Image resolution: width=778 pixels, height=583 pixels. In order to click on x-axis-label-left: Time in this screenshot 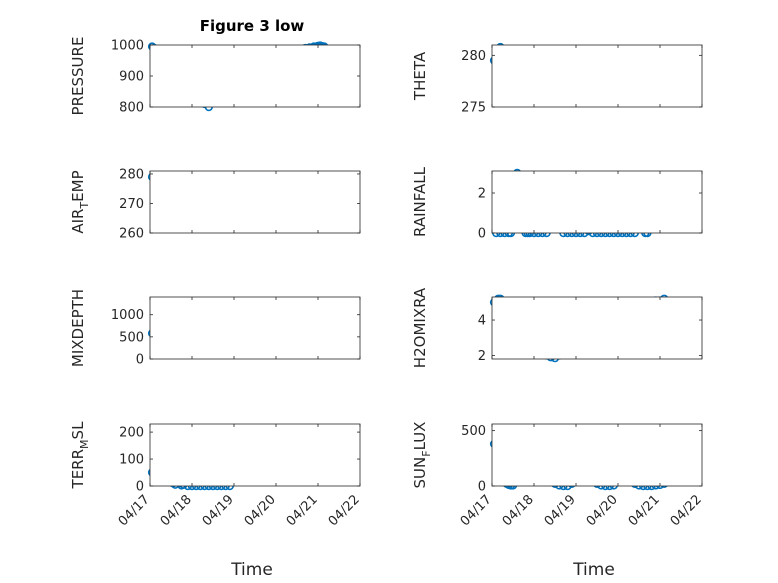, I will do `click(251, 570)`.